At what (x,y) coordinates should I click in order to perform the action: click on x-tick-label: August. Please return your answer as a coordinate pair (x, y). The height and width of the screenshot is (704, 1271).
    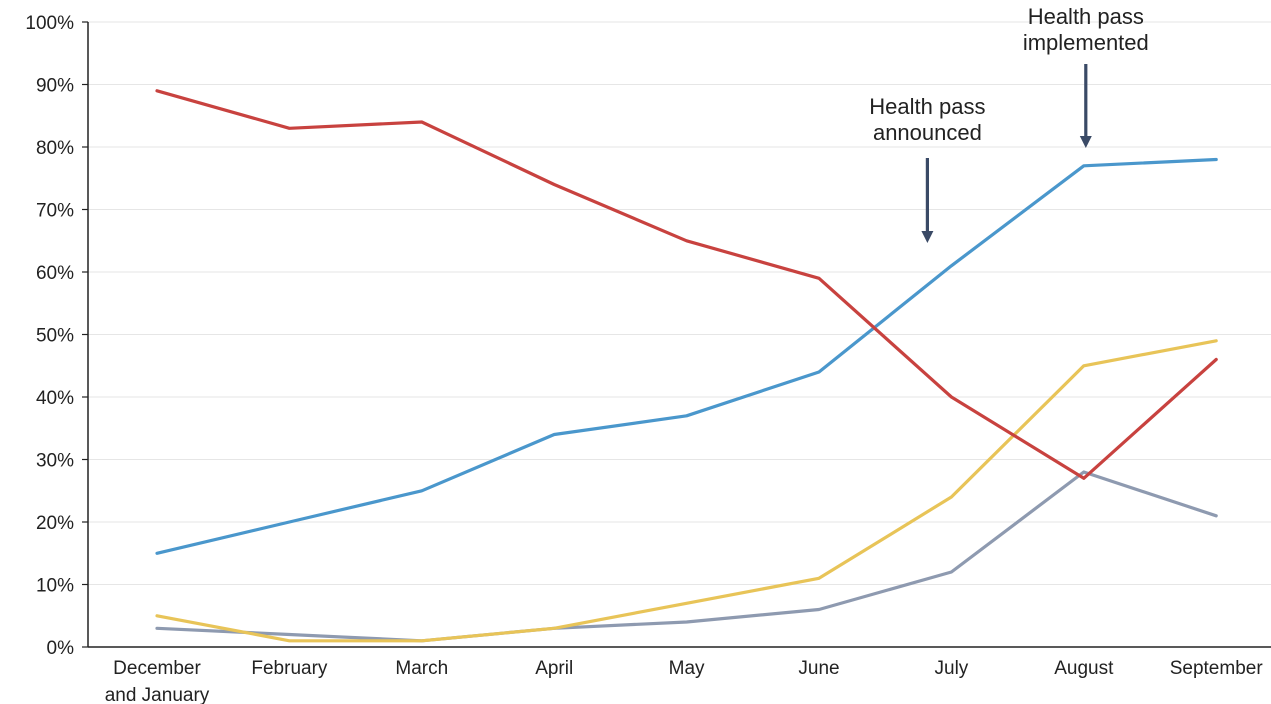
    Looking at the image, I should click on (1084, 668).